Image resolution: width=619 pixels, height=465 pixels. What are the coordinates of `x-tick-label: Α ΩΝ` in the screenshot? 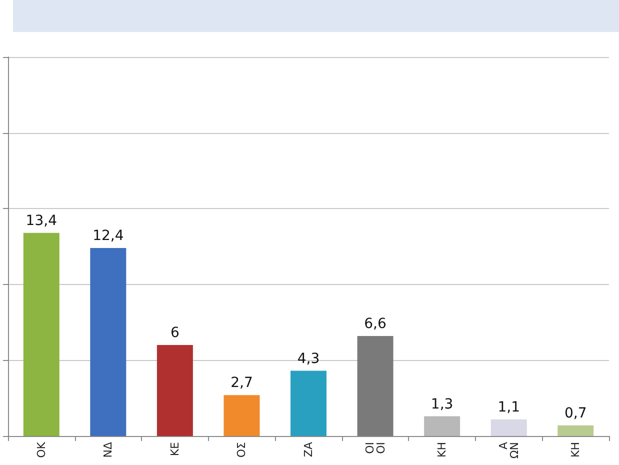 It's located at (508, 450).